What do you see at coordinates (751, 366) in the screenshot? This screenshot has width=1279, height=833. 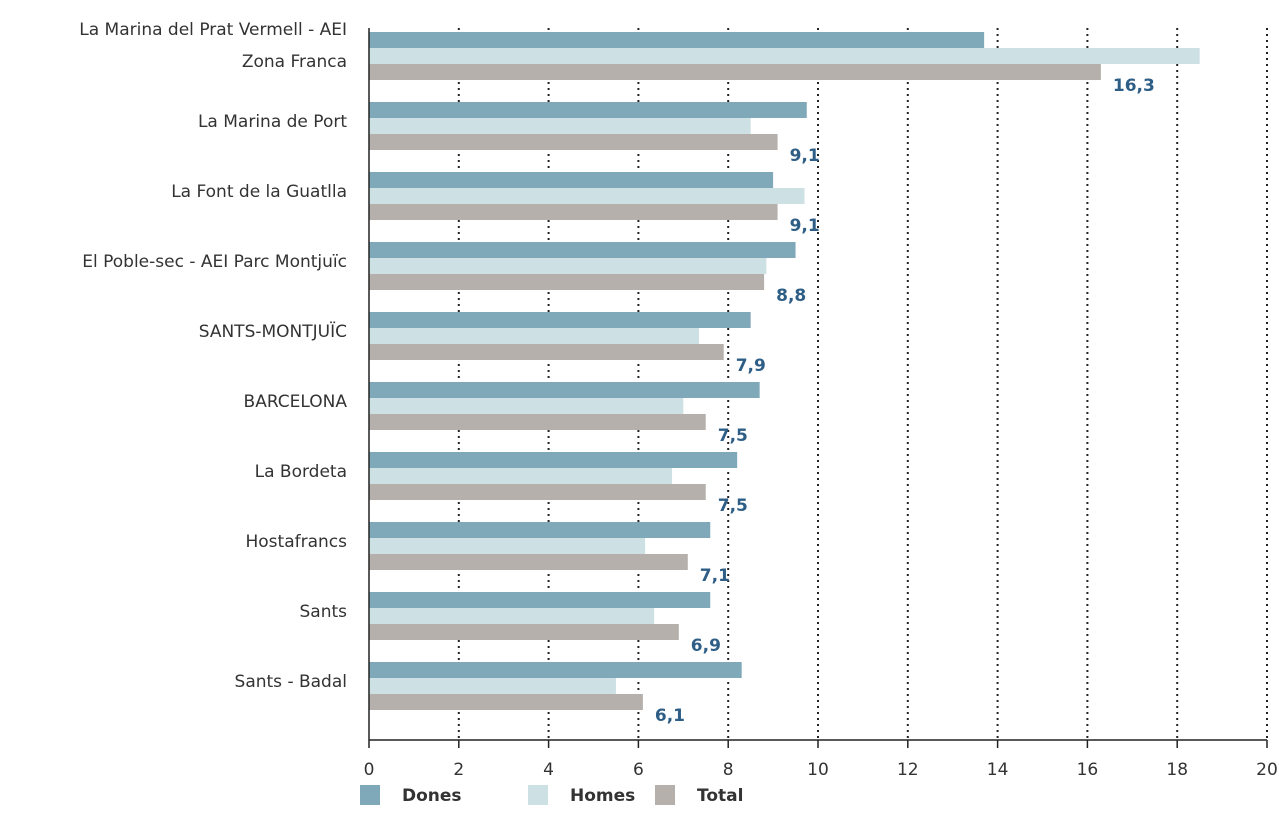 I see `value-label: 7,9` at bounding box center [751, 366].